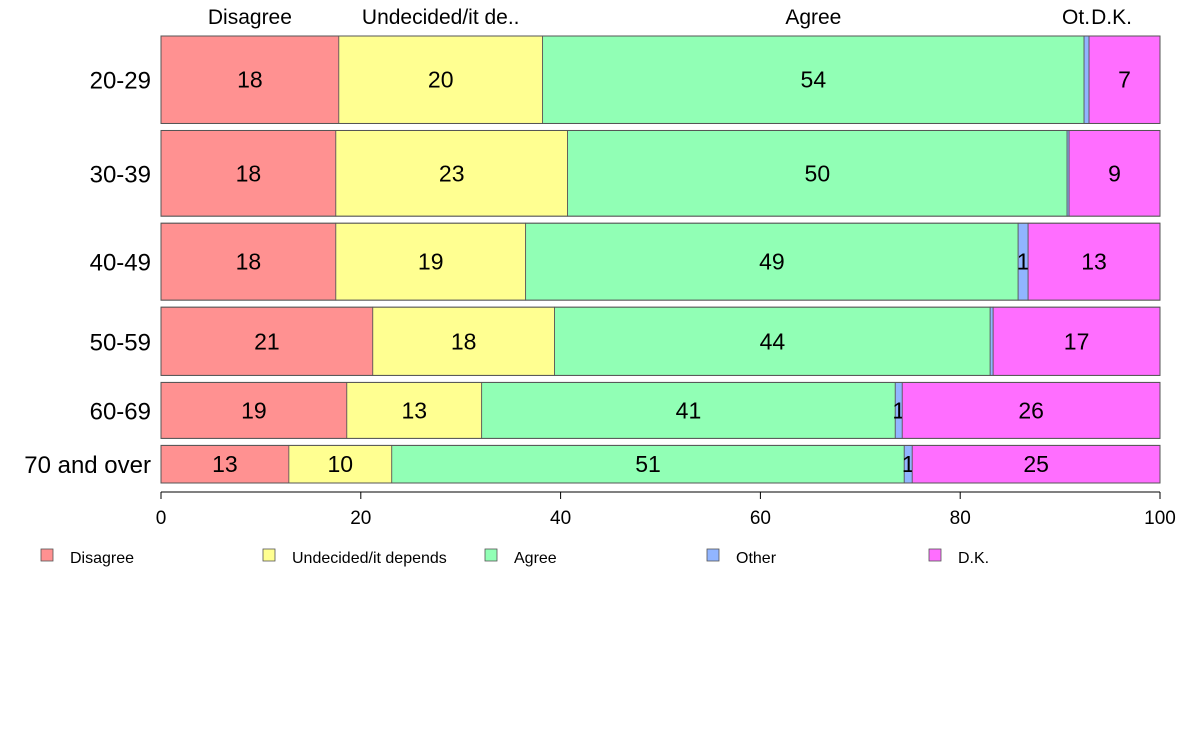  I want to click on bar-value-label: 21, so click(267, 341).